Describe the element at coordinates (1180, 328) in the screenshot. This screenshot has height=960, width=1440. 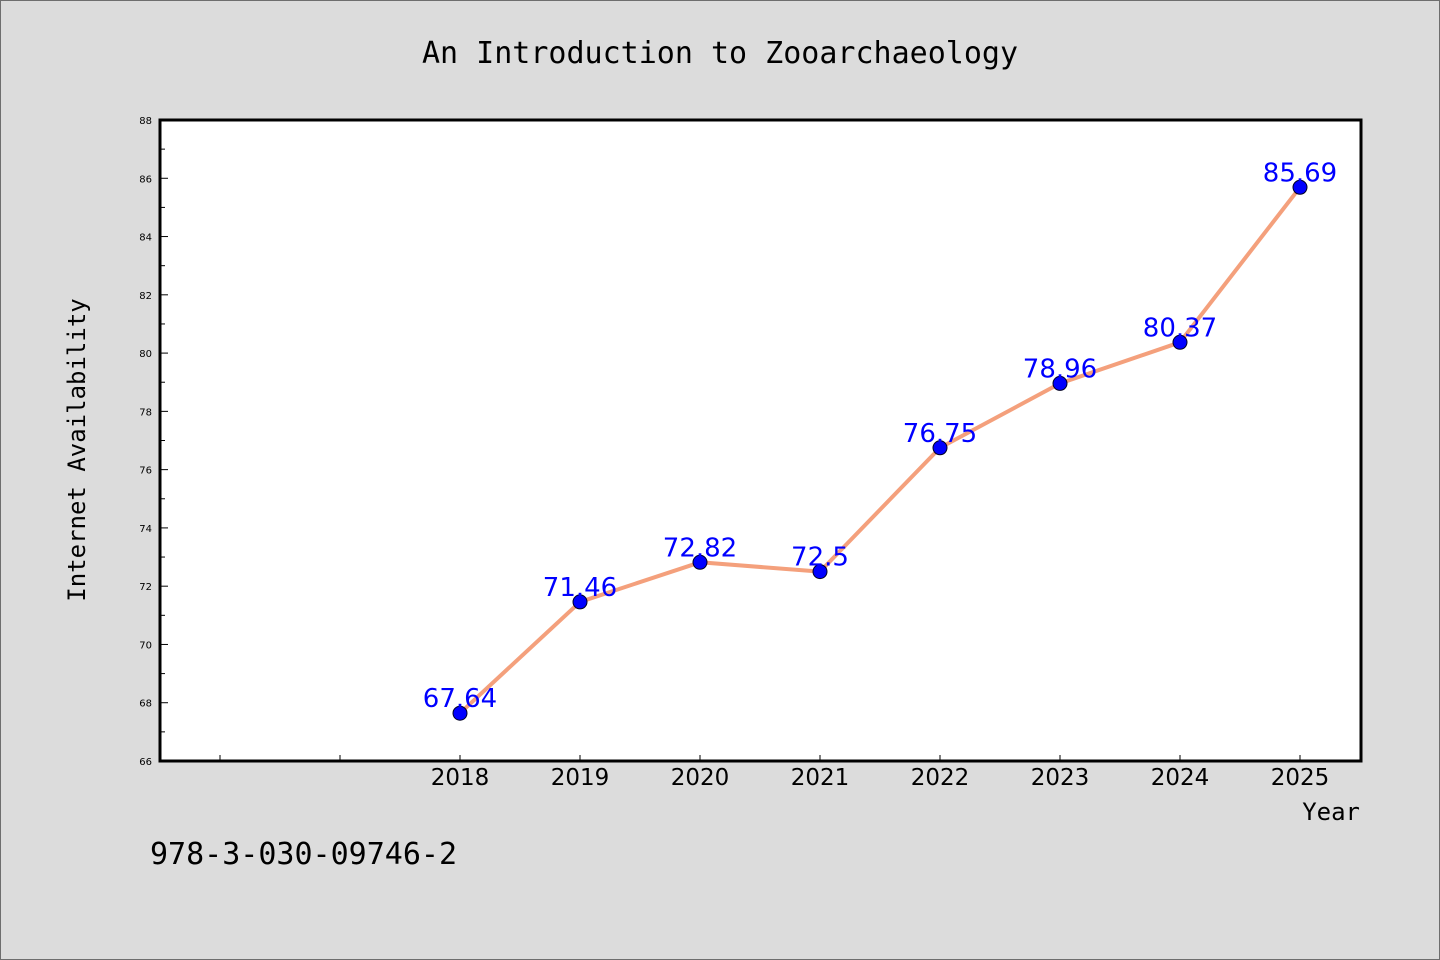
I see `data-label: 80.37` at that location.